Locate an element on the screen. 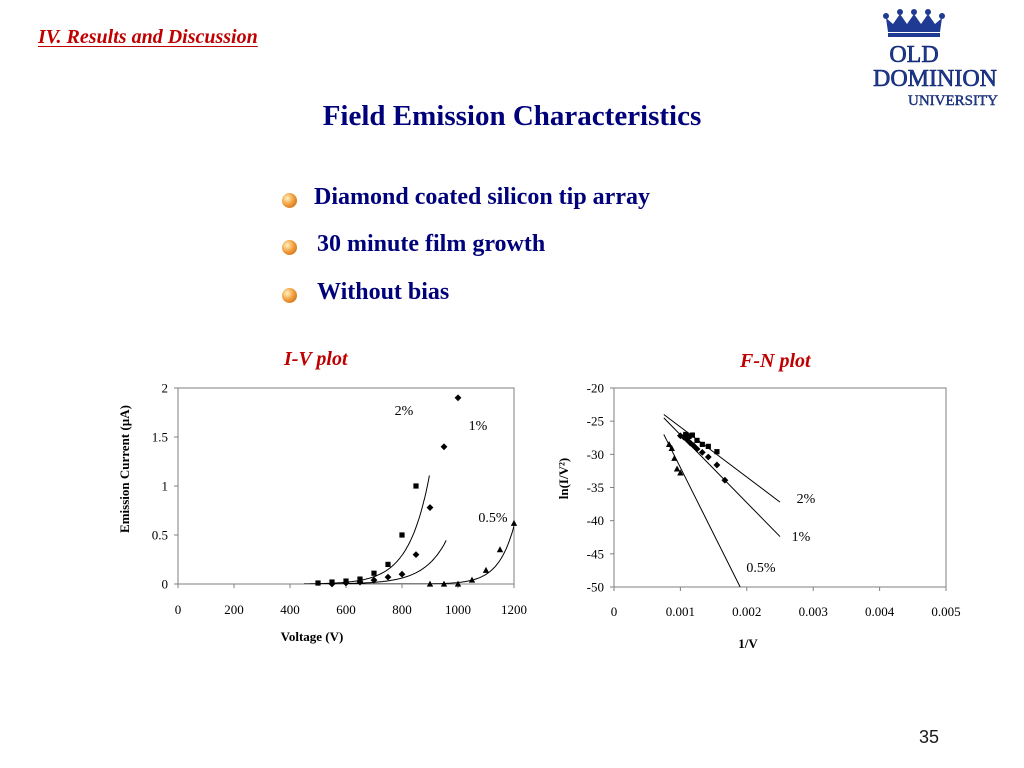 The width and height of the screenshot is (1024, 768). y-tick-label: -50 is located at coordinates (595, 587).